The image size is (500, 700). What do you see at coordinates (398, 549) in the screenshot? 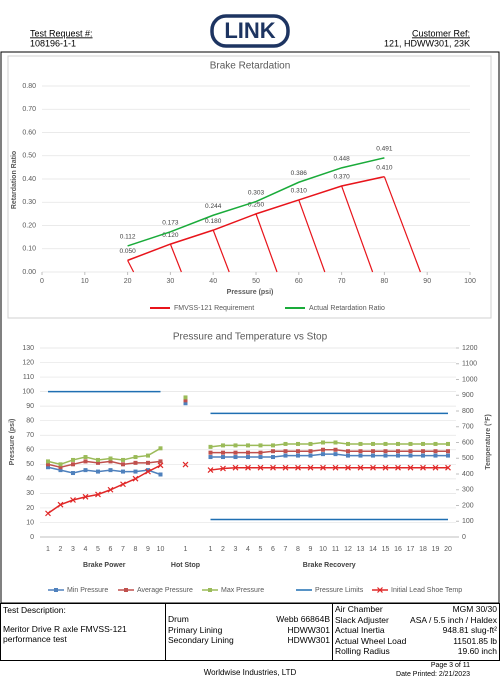
I see `x-tick-label: 16` at bounding box center [398, 549].